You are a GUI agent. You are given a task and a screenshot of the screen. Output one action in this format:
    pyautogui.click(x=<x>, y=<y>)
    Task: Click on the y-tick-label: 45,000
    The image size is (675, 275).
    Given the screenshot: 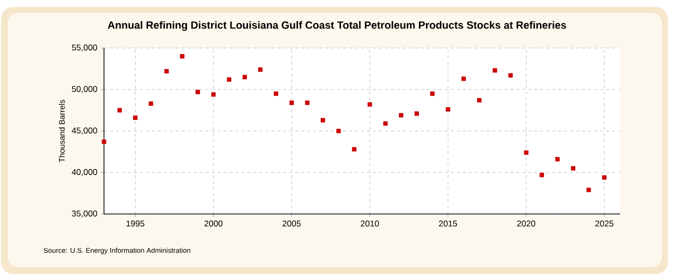 What is the action you would take?
    pyautogui.click(x=85, y=131)
    